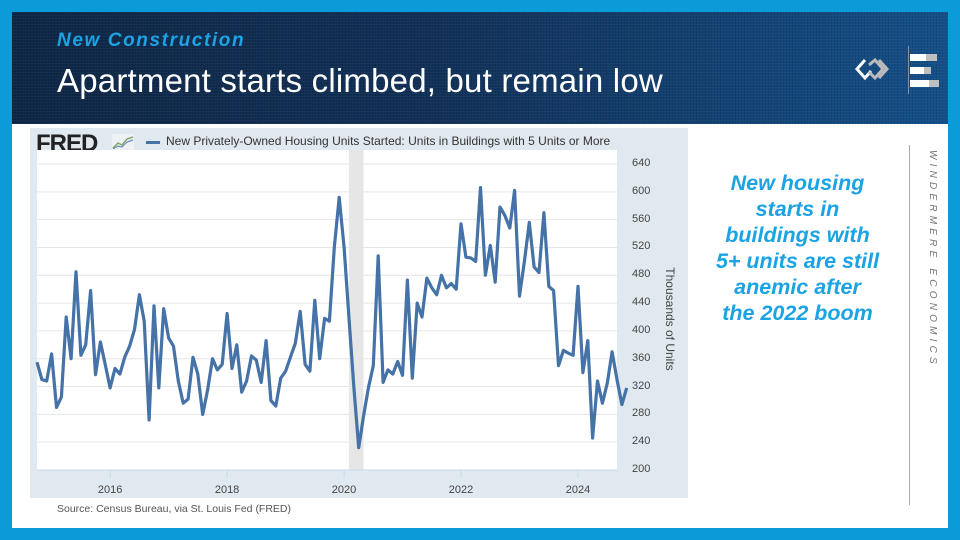 The image size is (960, 540). Describe the element at coordinates (110, 490) in the screenshot. I see `x-tick-label: 2016` at that location.